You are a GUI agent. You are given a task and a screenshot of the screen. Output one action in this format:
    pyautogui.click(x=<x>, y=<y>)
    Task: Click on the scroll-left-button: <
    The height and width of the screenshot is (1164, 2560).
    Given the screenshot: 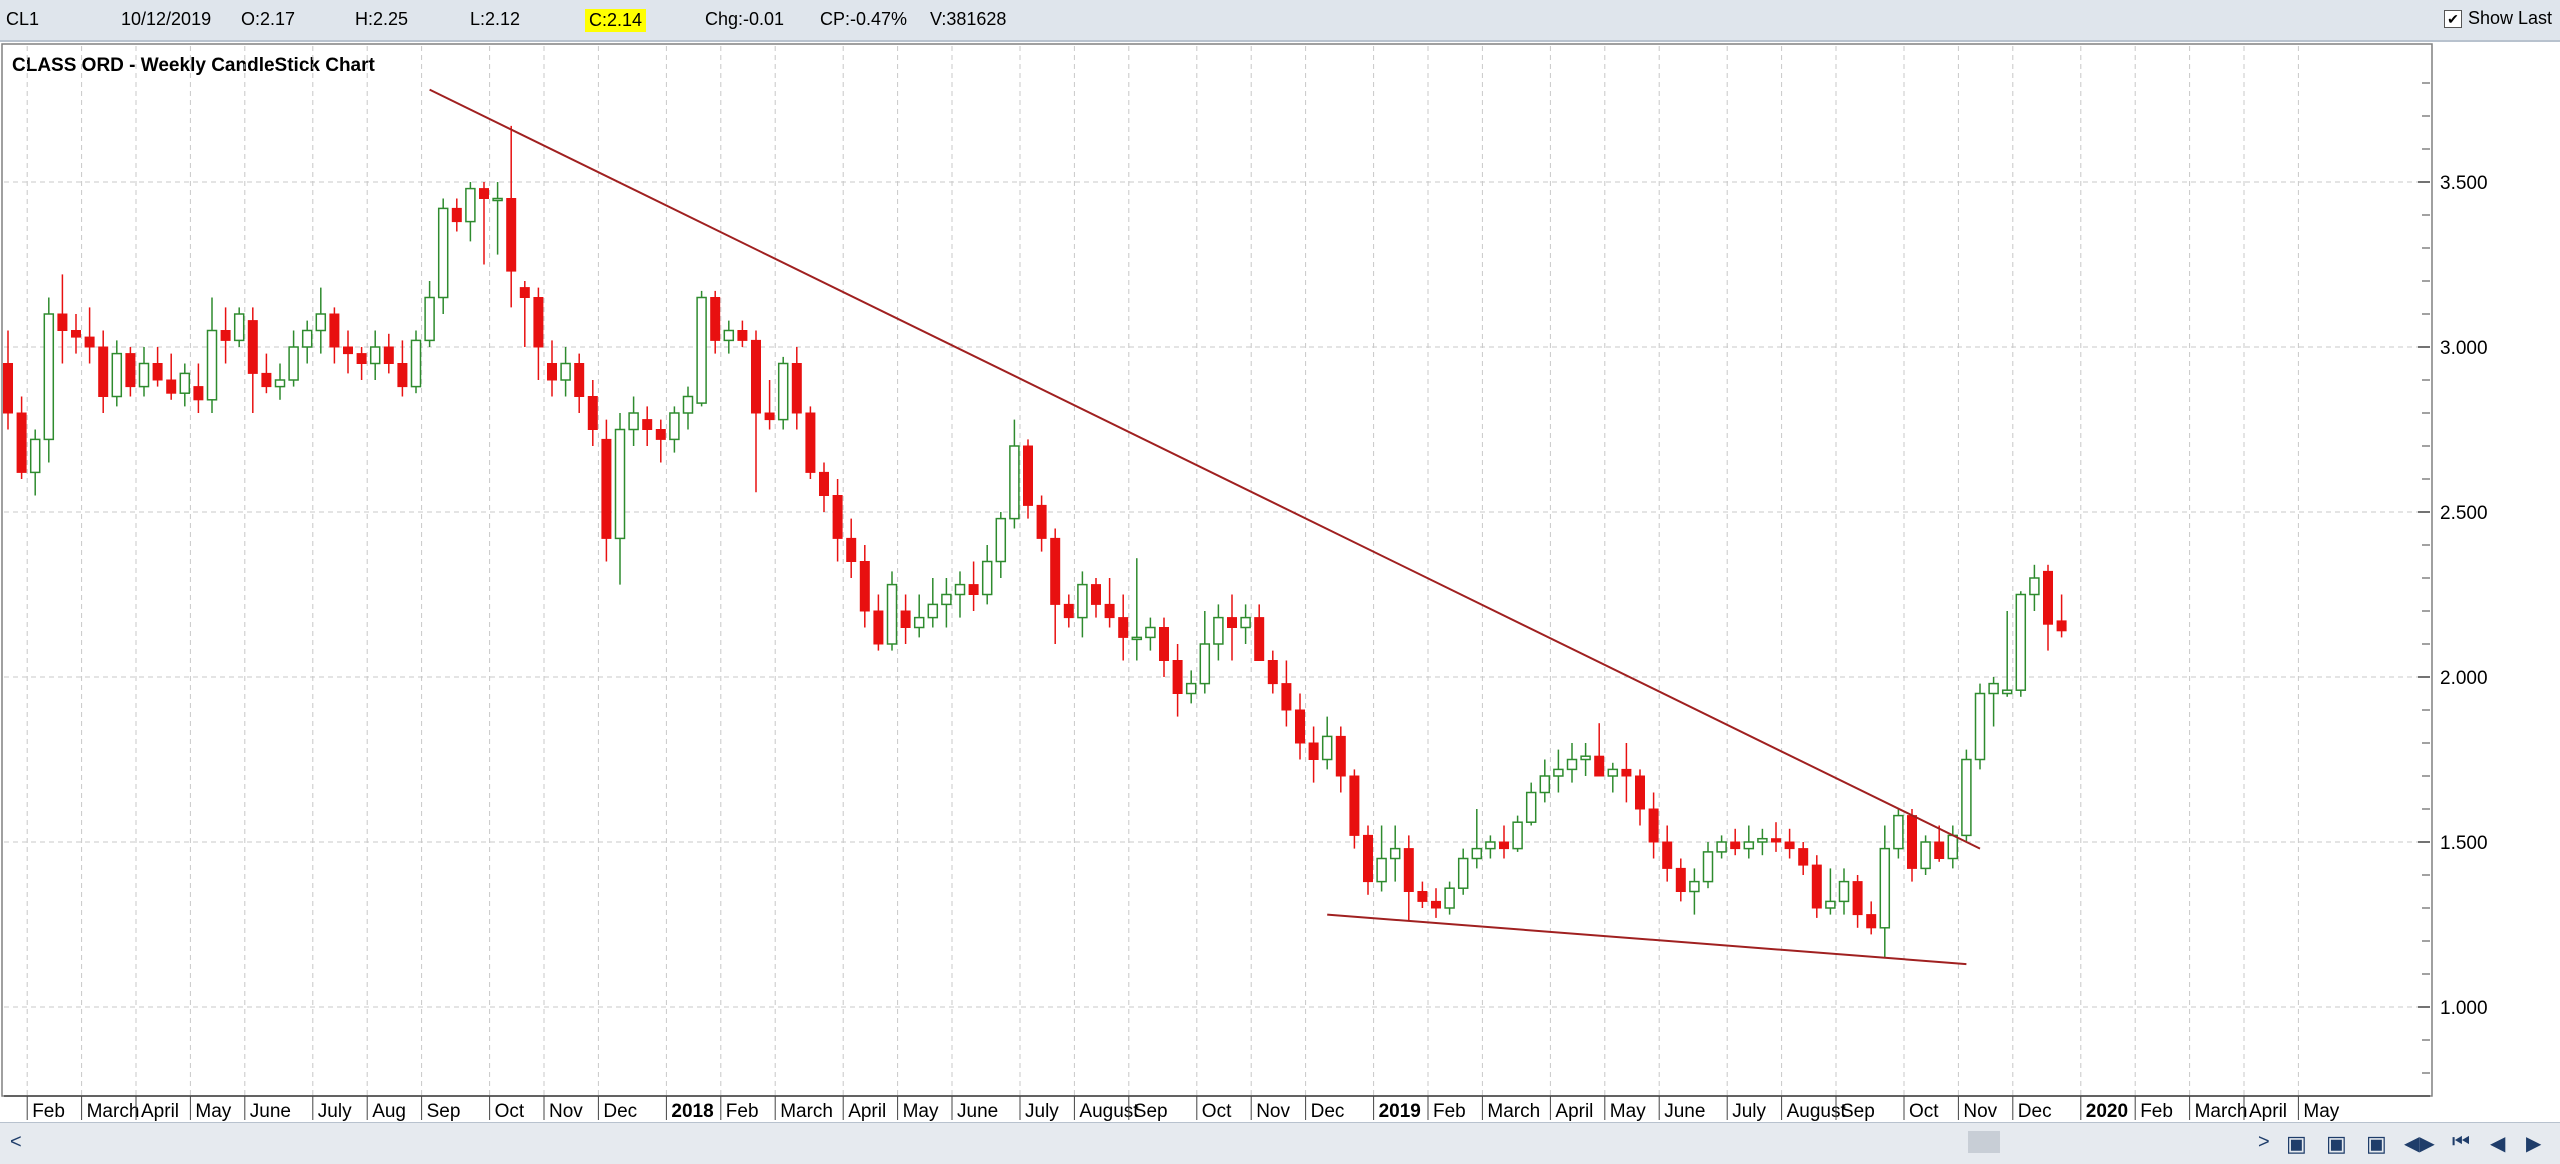 What is the action you would take?
    pyautogui.click(x=16, y=1142)
    